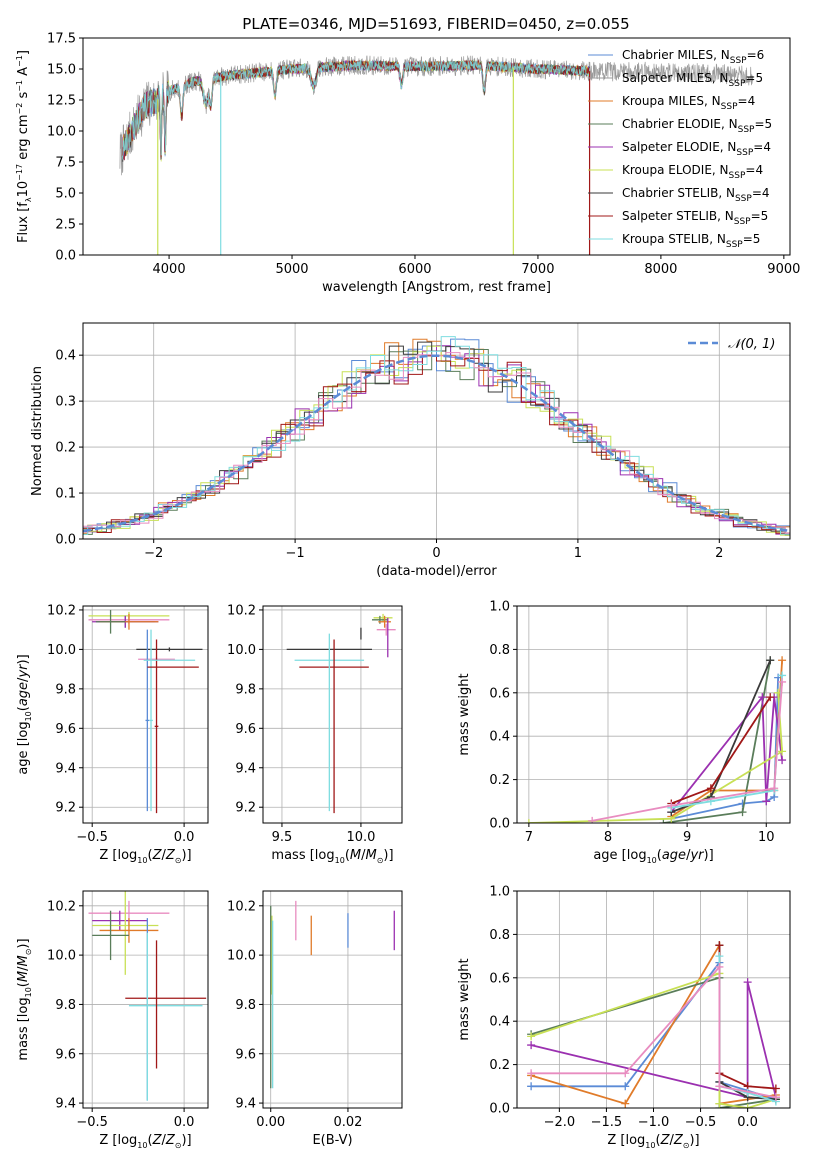 The image size is (819, 1170). Describe the element at coordinates (678, 193) in the screenshot. I see `legend-text: Chabrier STELIB, N` at that location.